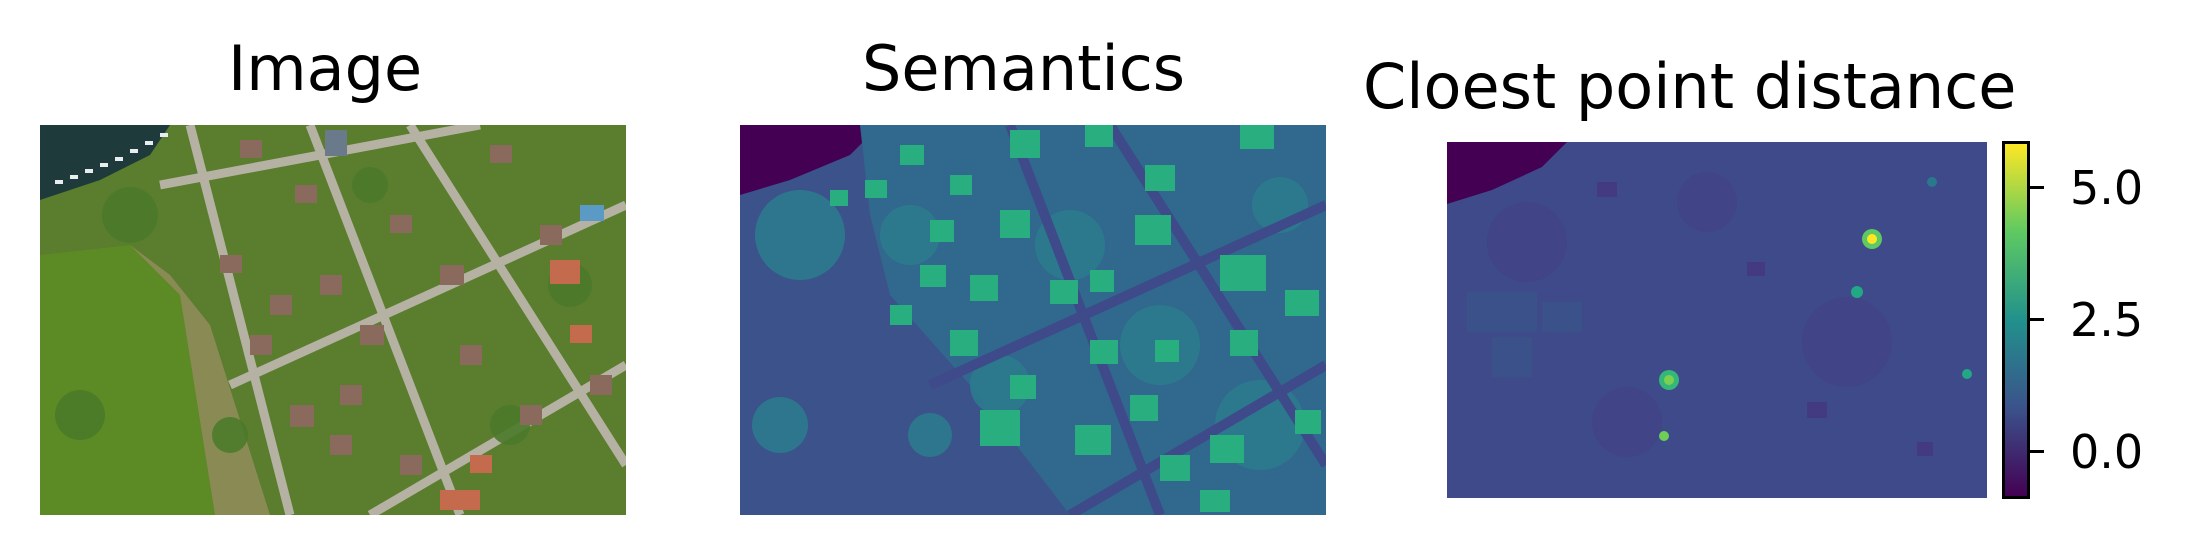 The width and height of the screenshot is (2191, 554). I want to click on colorbar-tick-label-2-5: 2.5, so click(2107, 320).